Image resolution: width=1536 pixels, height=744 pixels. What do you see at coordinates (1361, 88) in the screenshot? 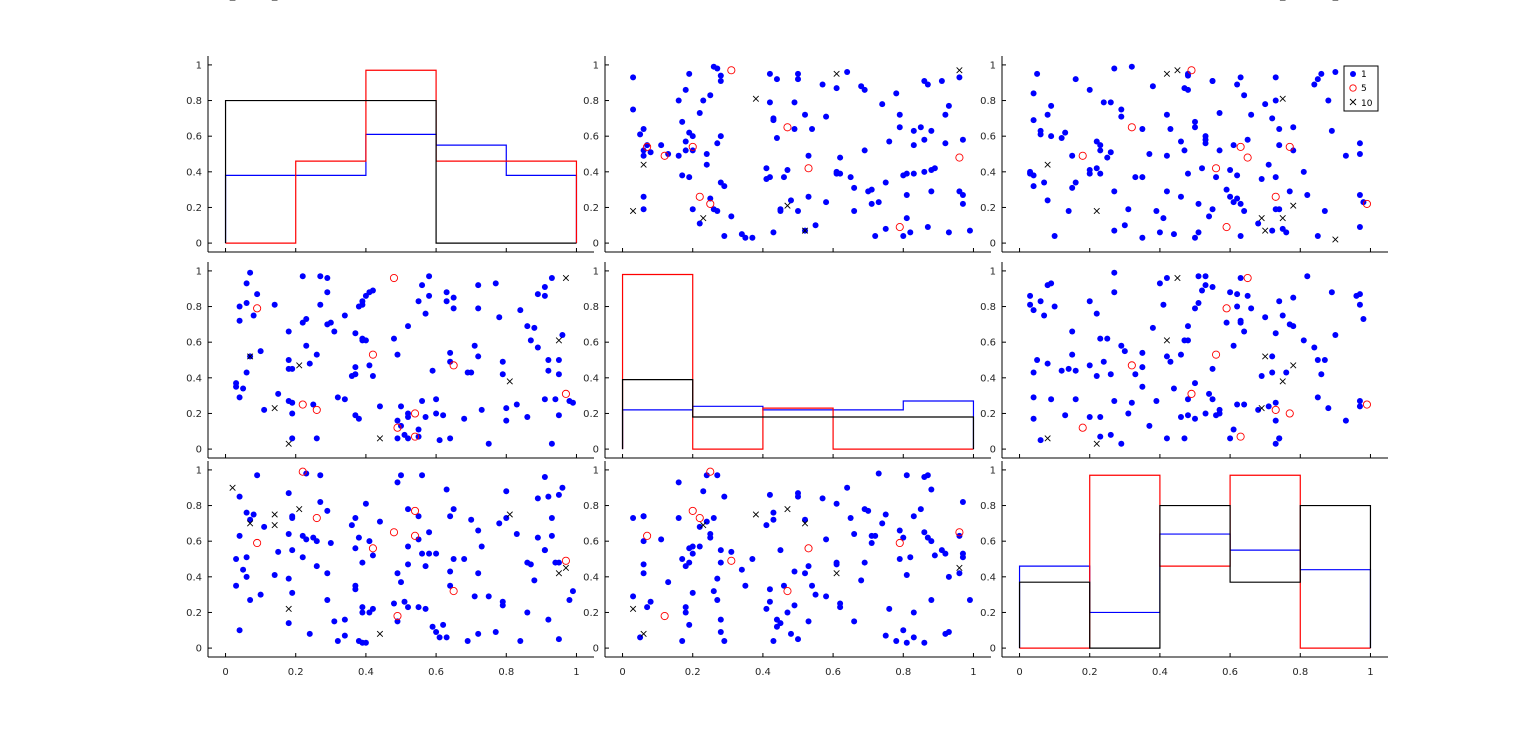
I see `legend-box` at bounding box center [1361, 88].